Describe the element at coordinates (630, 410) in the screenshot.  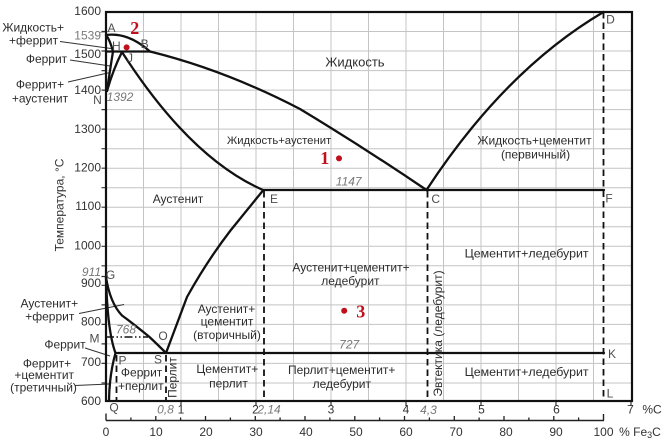
I see `svg-text: 7` at that location.